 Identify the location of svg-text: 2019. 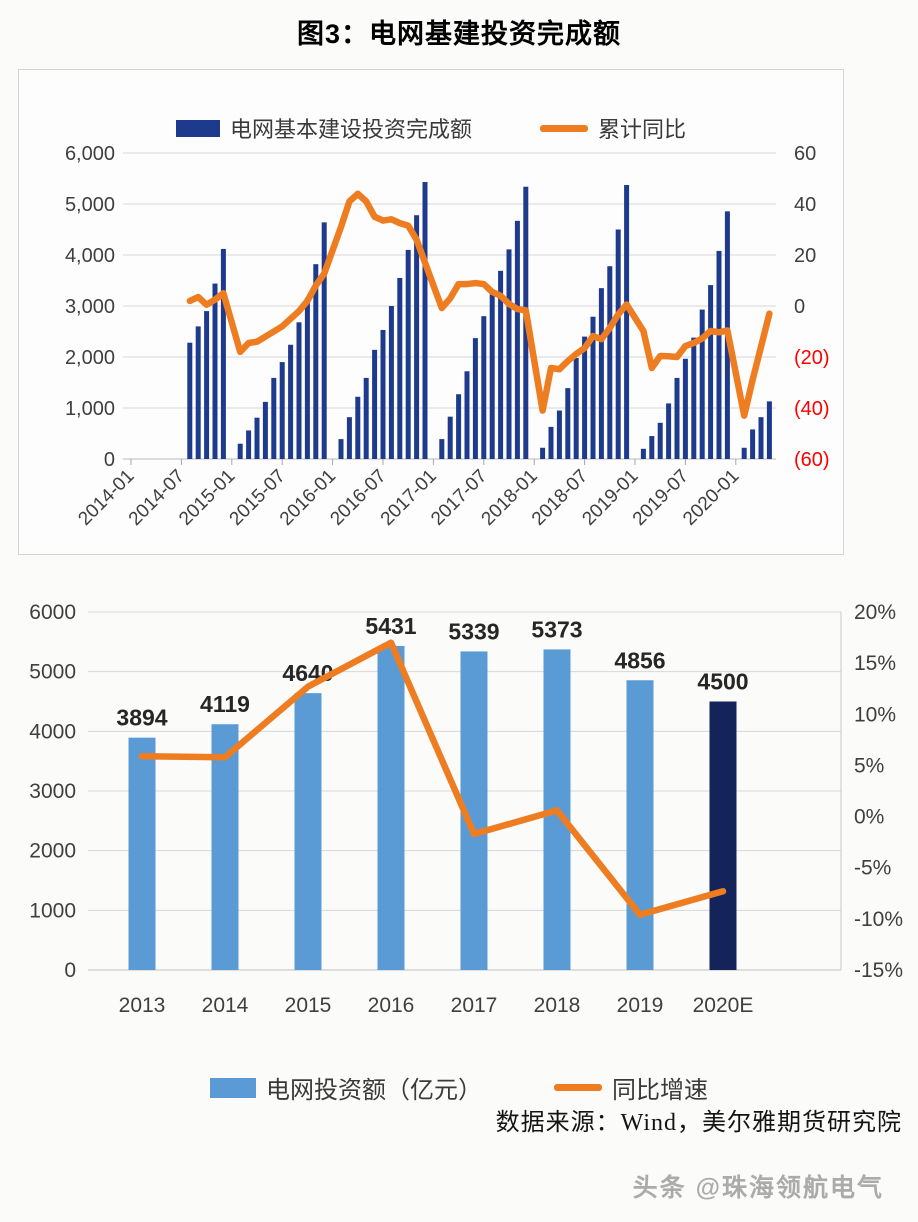
(640, 1005).